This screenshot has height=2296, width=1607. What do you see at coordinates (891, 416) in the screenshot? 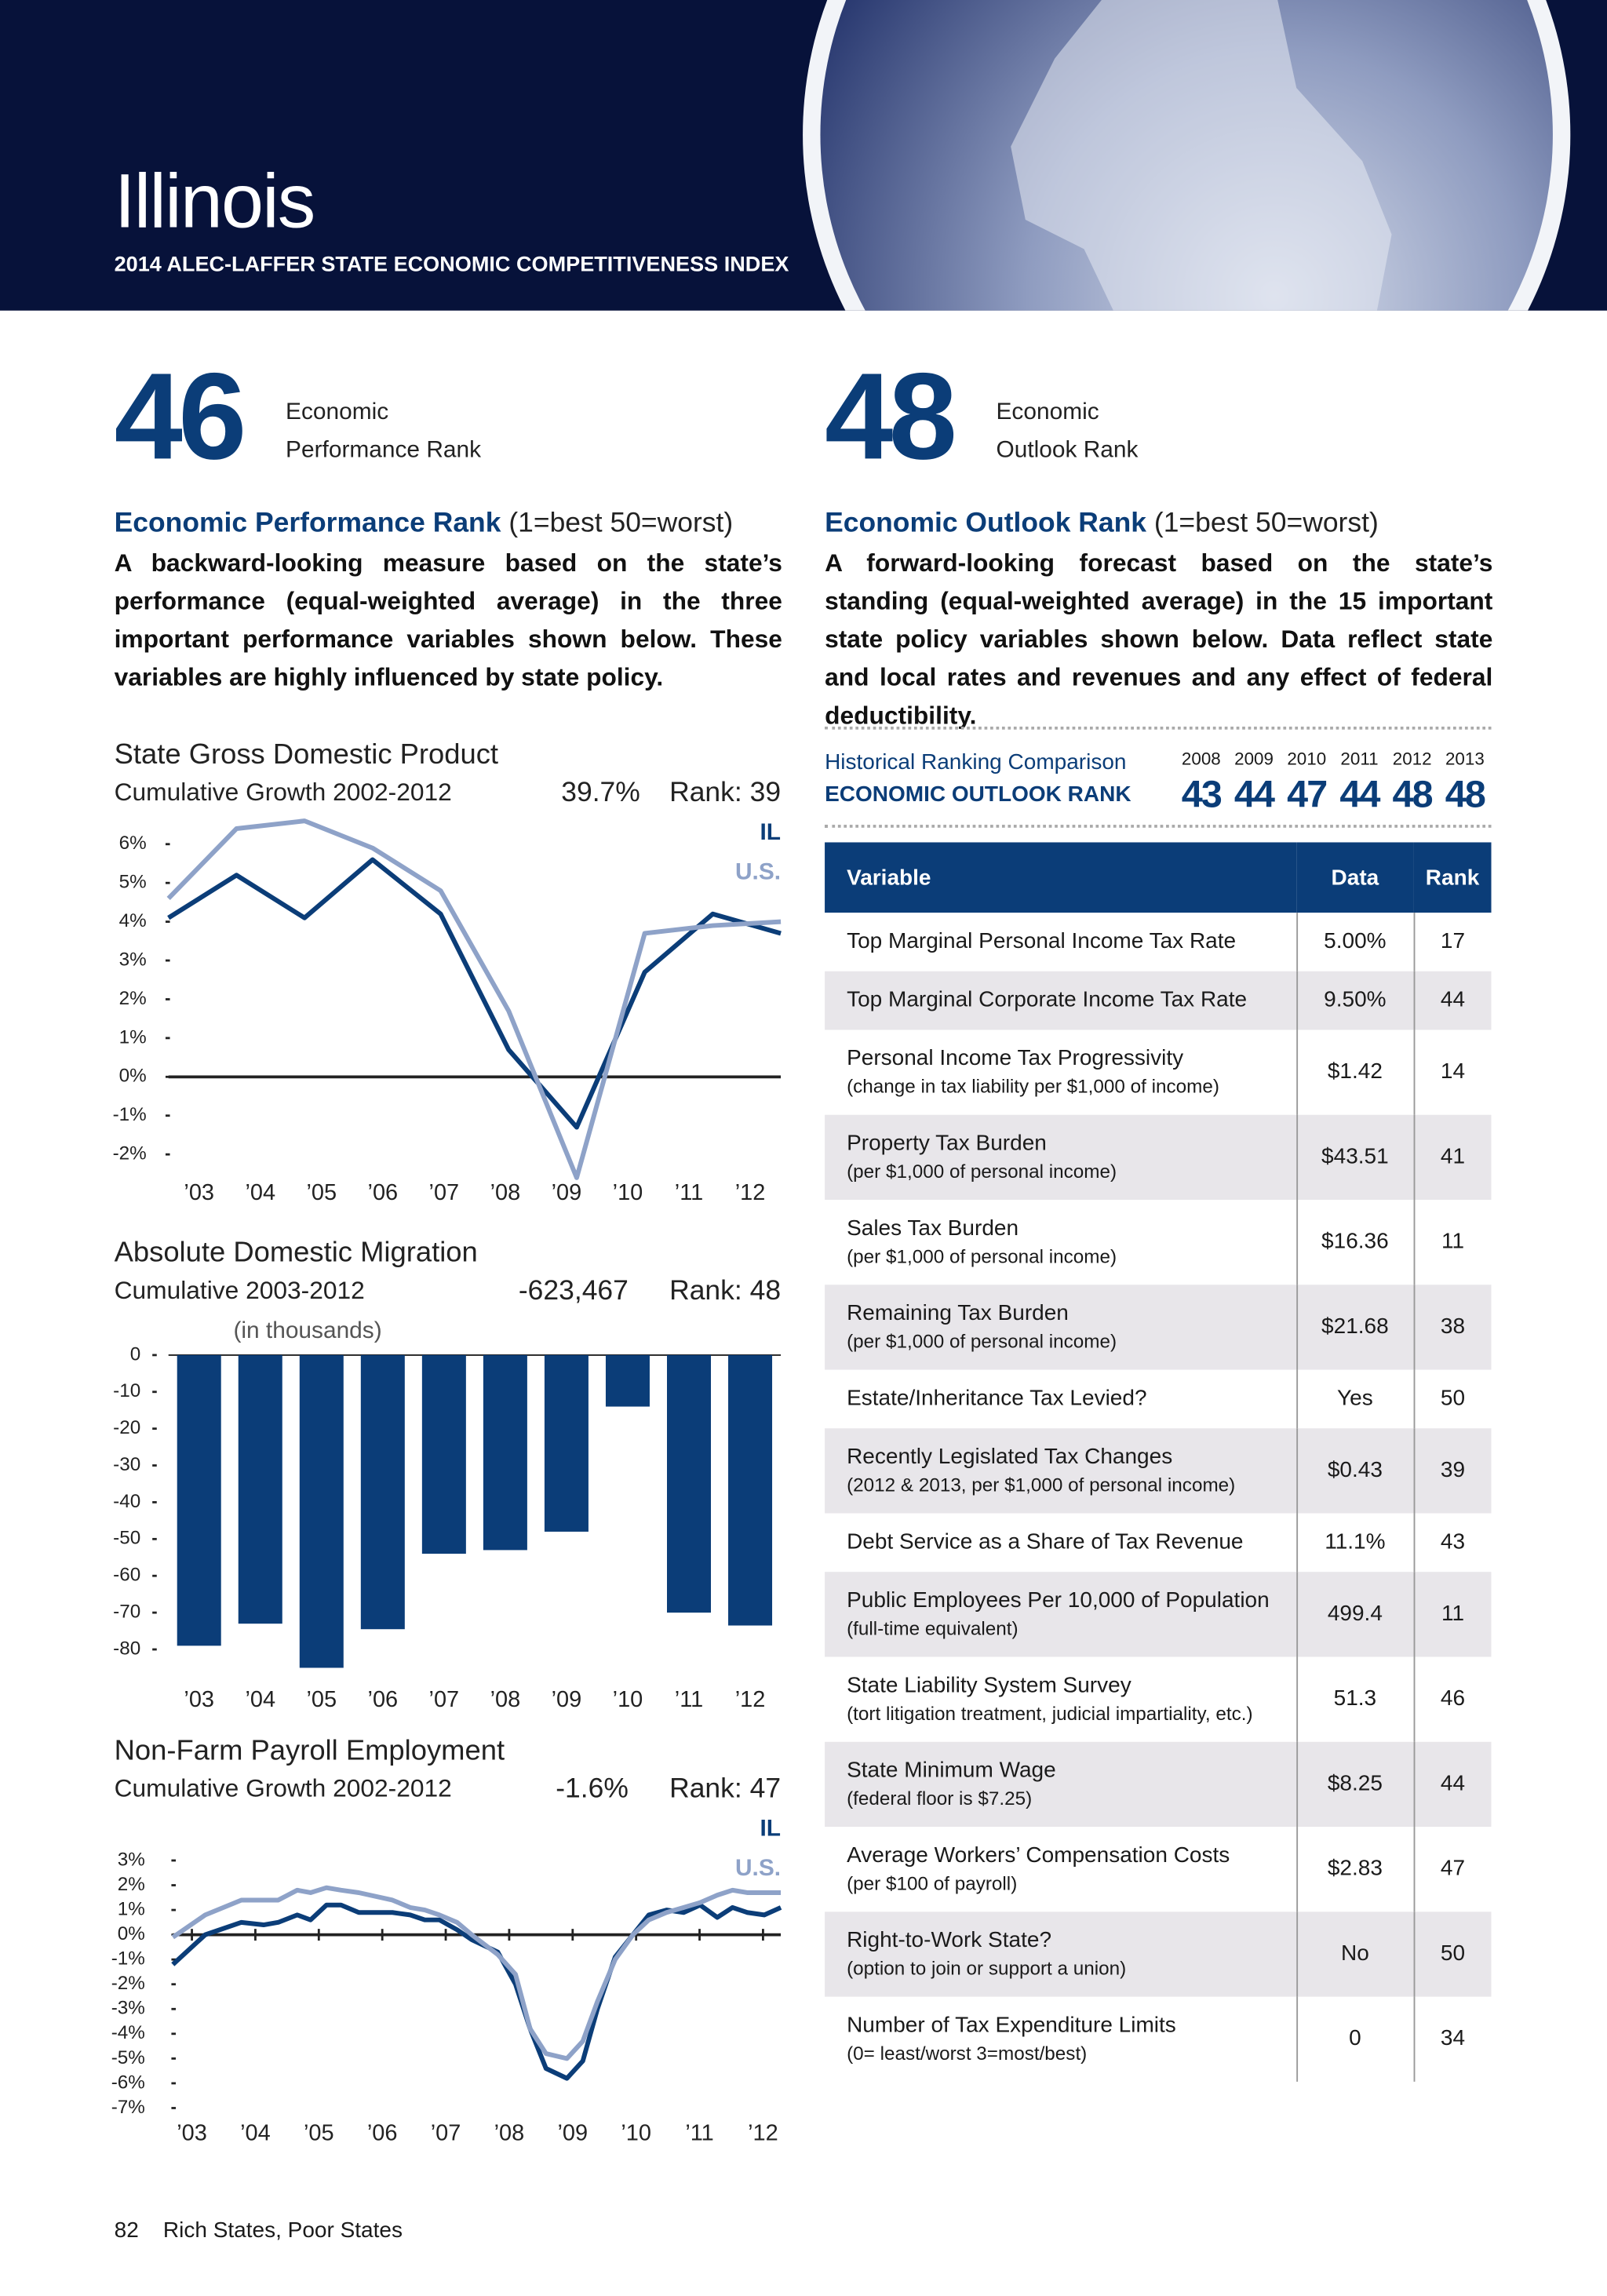
I see `outlook-rank: 48` at bounding box center [891, 416].